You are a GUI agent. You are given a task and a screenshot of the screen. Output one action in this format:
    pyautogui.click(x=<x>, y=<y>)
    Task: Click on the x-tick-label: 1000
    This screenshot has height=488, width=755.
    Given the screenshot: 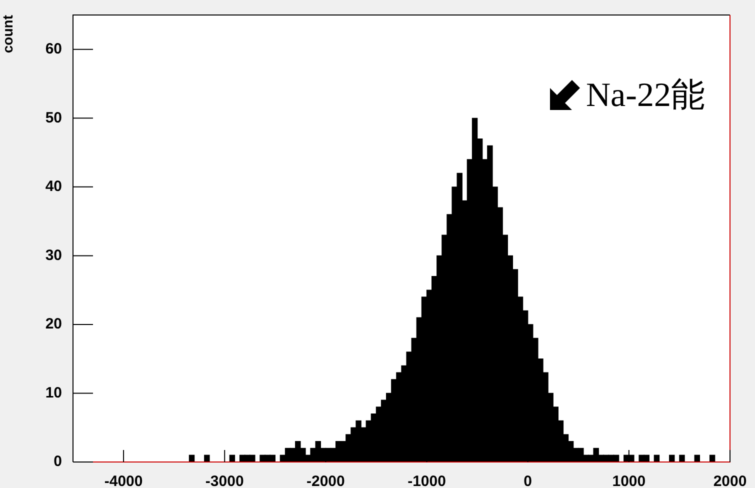 What is the action you would take?
    pyautogui.click(x=629, y=480)
    